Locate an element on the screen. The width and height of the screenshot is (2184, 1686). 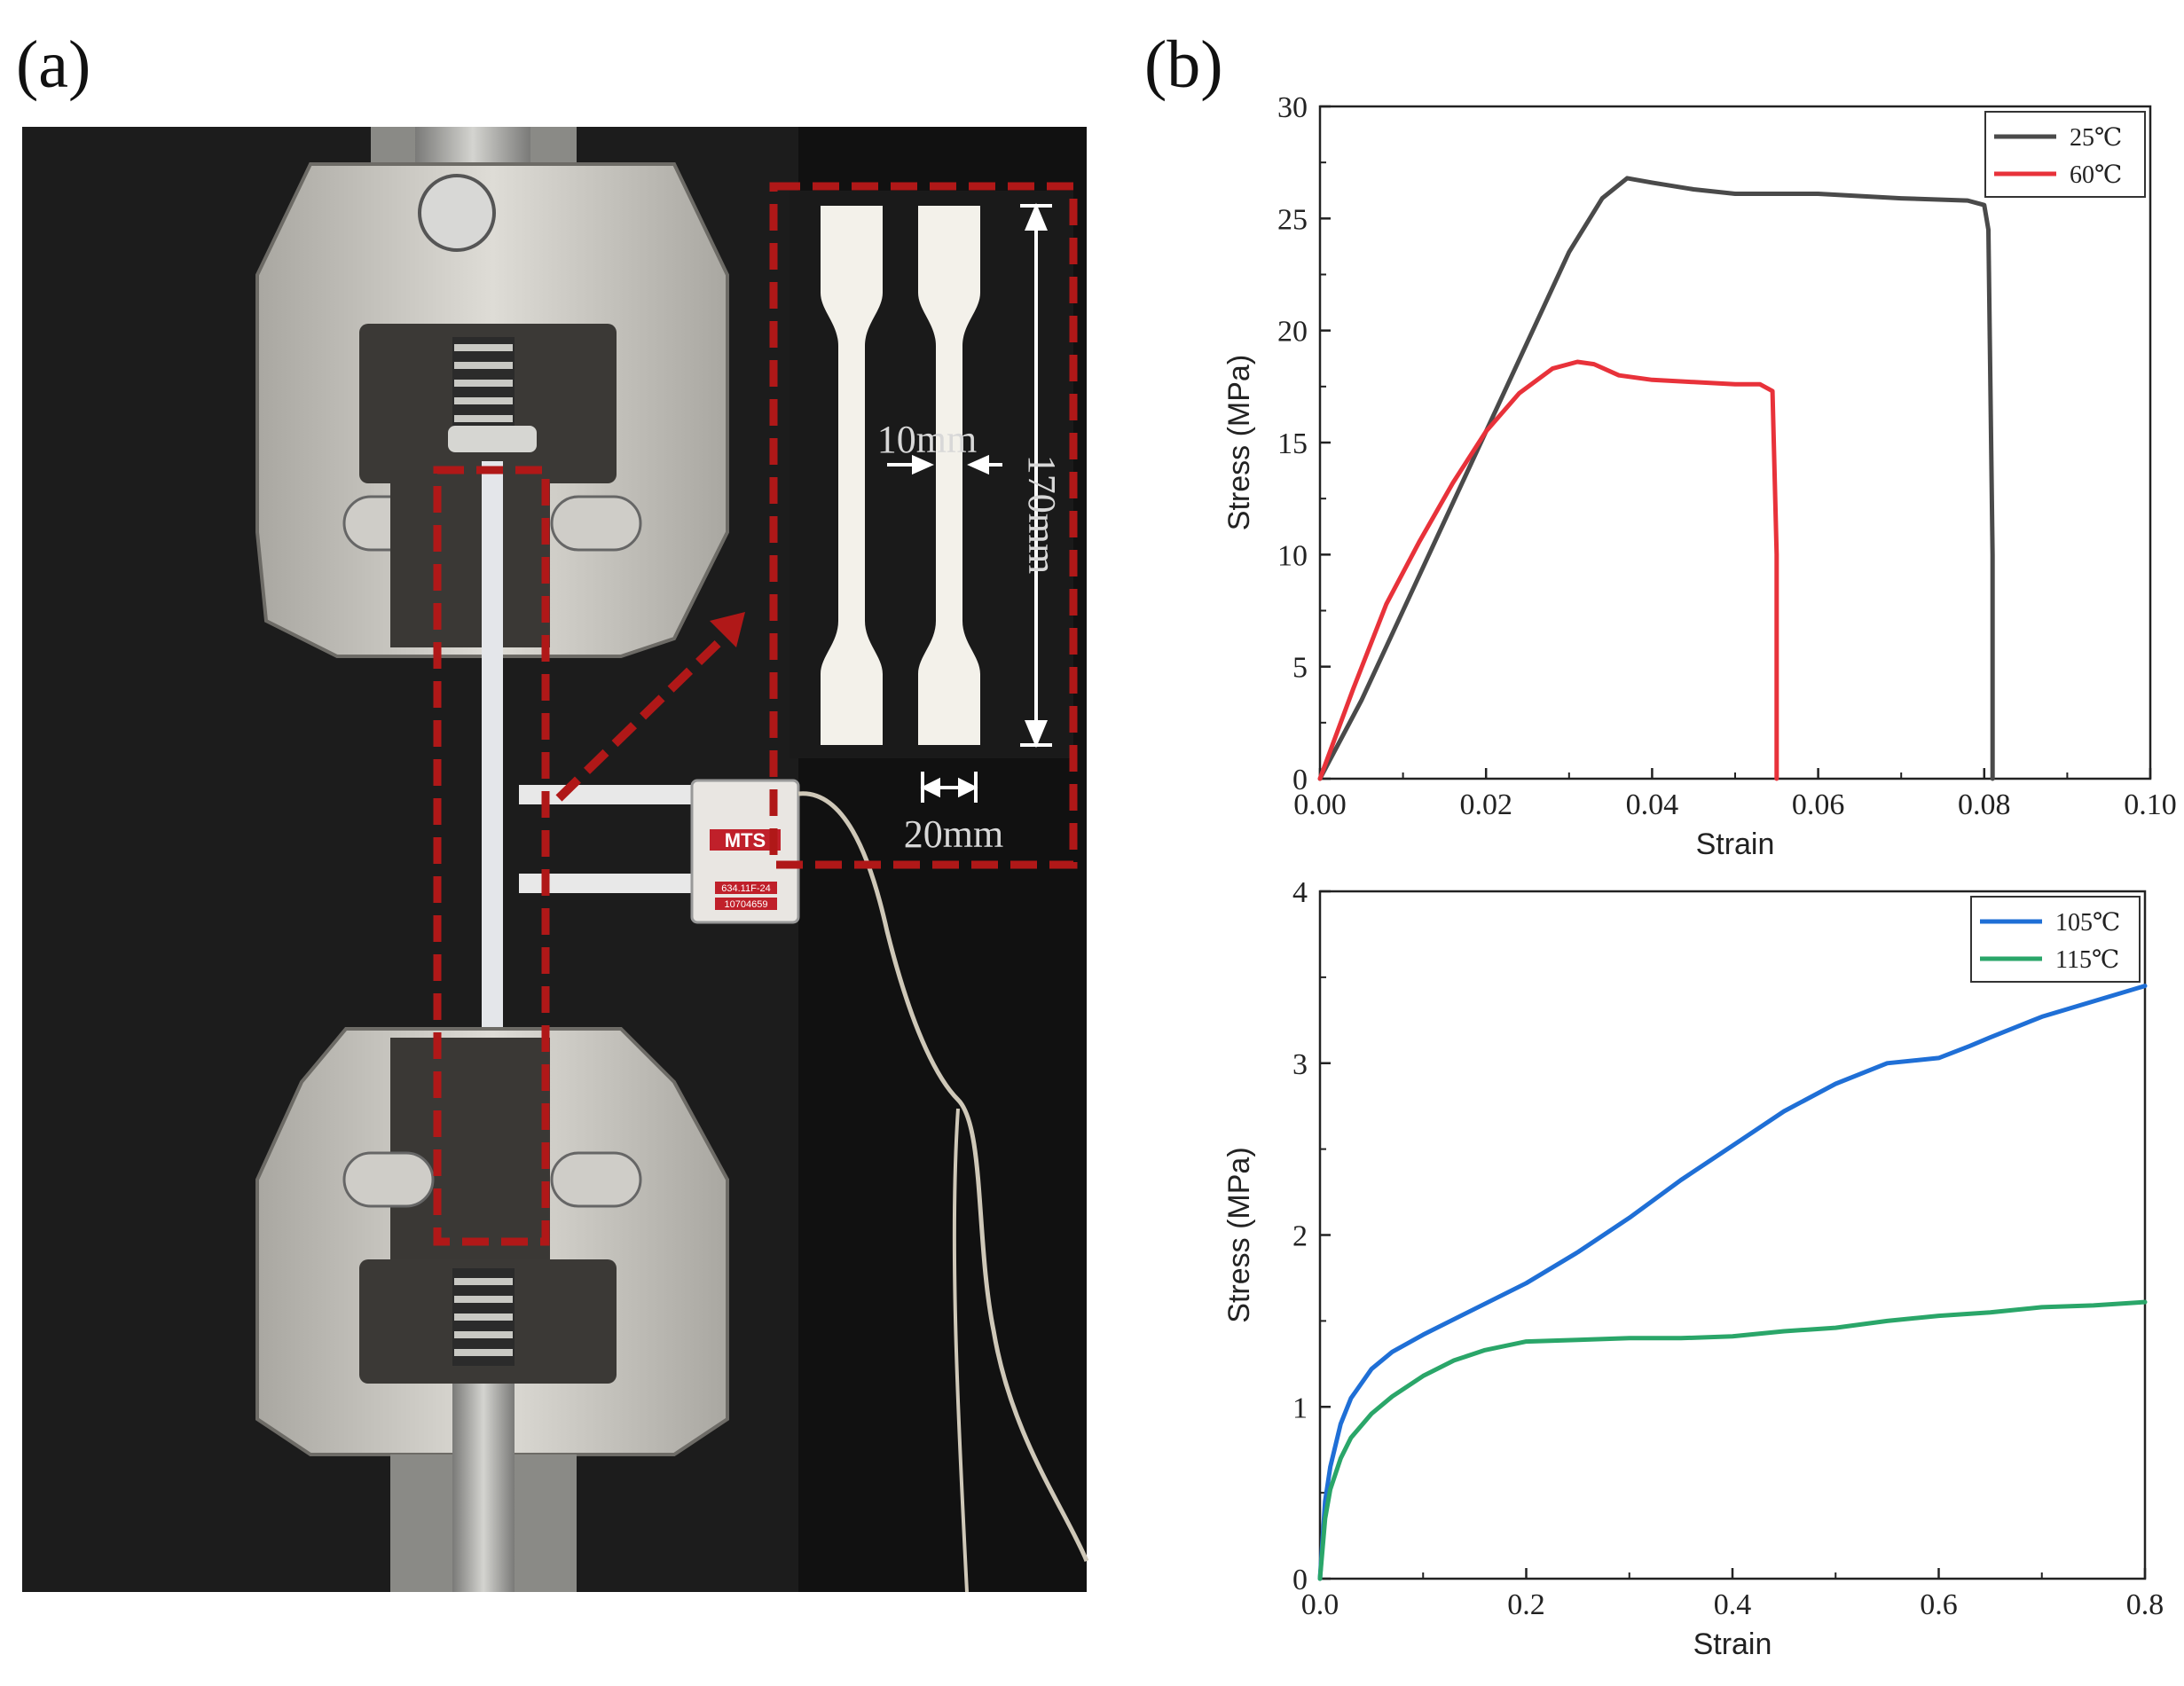
zoom-arrow-head is located at coordinates (727, 629).